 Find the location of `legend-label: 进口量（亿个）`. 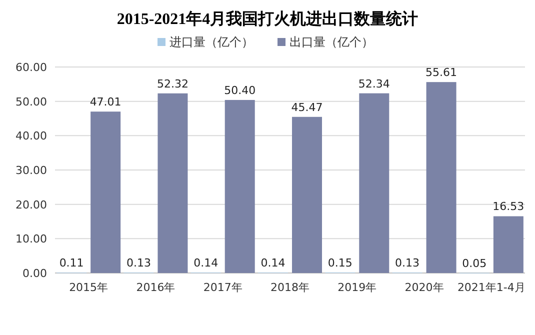

legend-label: 进口量（亿个） is located at coordinates (212, 42).